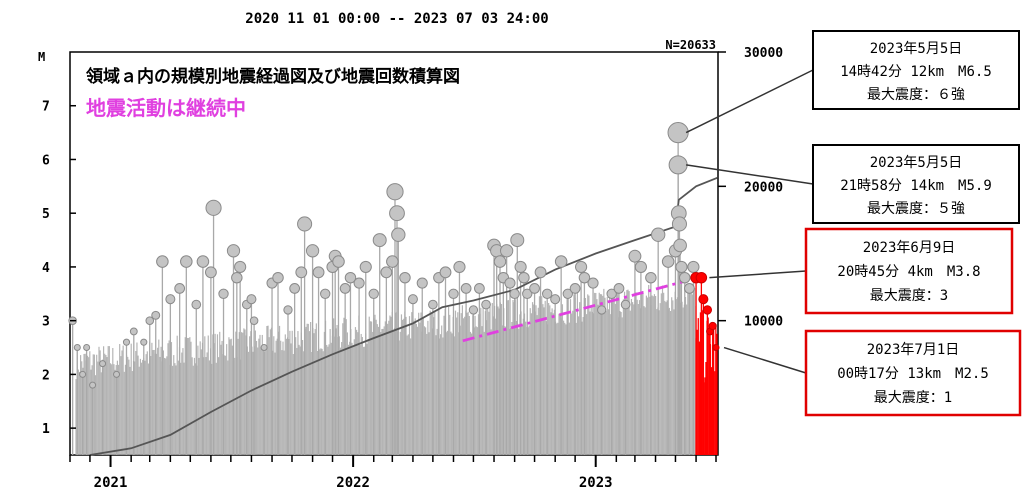  Describe the element at coordinates (396, 19) in the screenshot. I see `chart-header: 2020 11 01 00:00 -- 2023 07 03 24:00` at that location.